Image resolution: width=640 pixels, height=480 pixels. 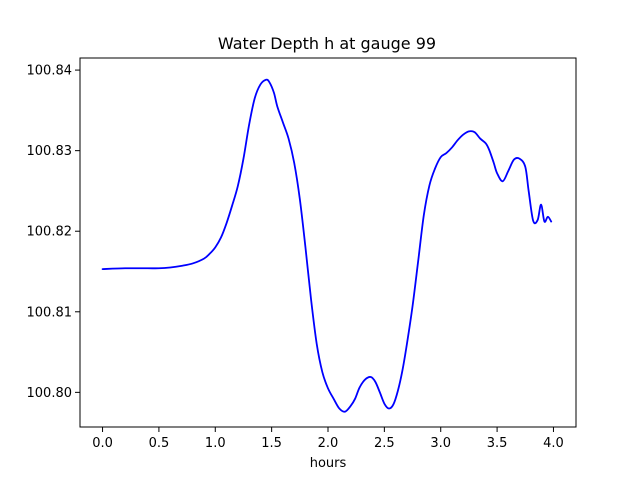 I want to click on x-tick-label: 3.5, so click(x=497, y=443).